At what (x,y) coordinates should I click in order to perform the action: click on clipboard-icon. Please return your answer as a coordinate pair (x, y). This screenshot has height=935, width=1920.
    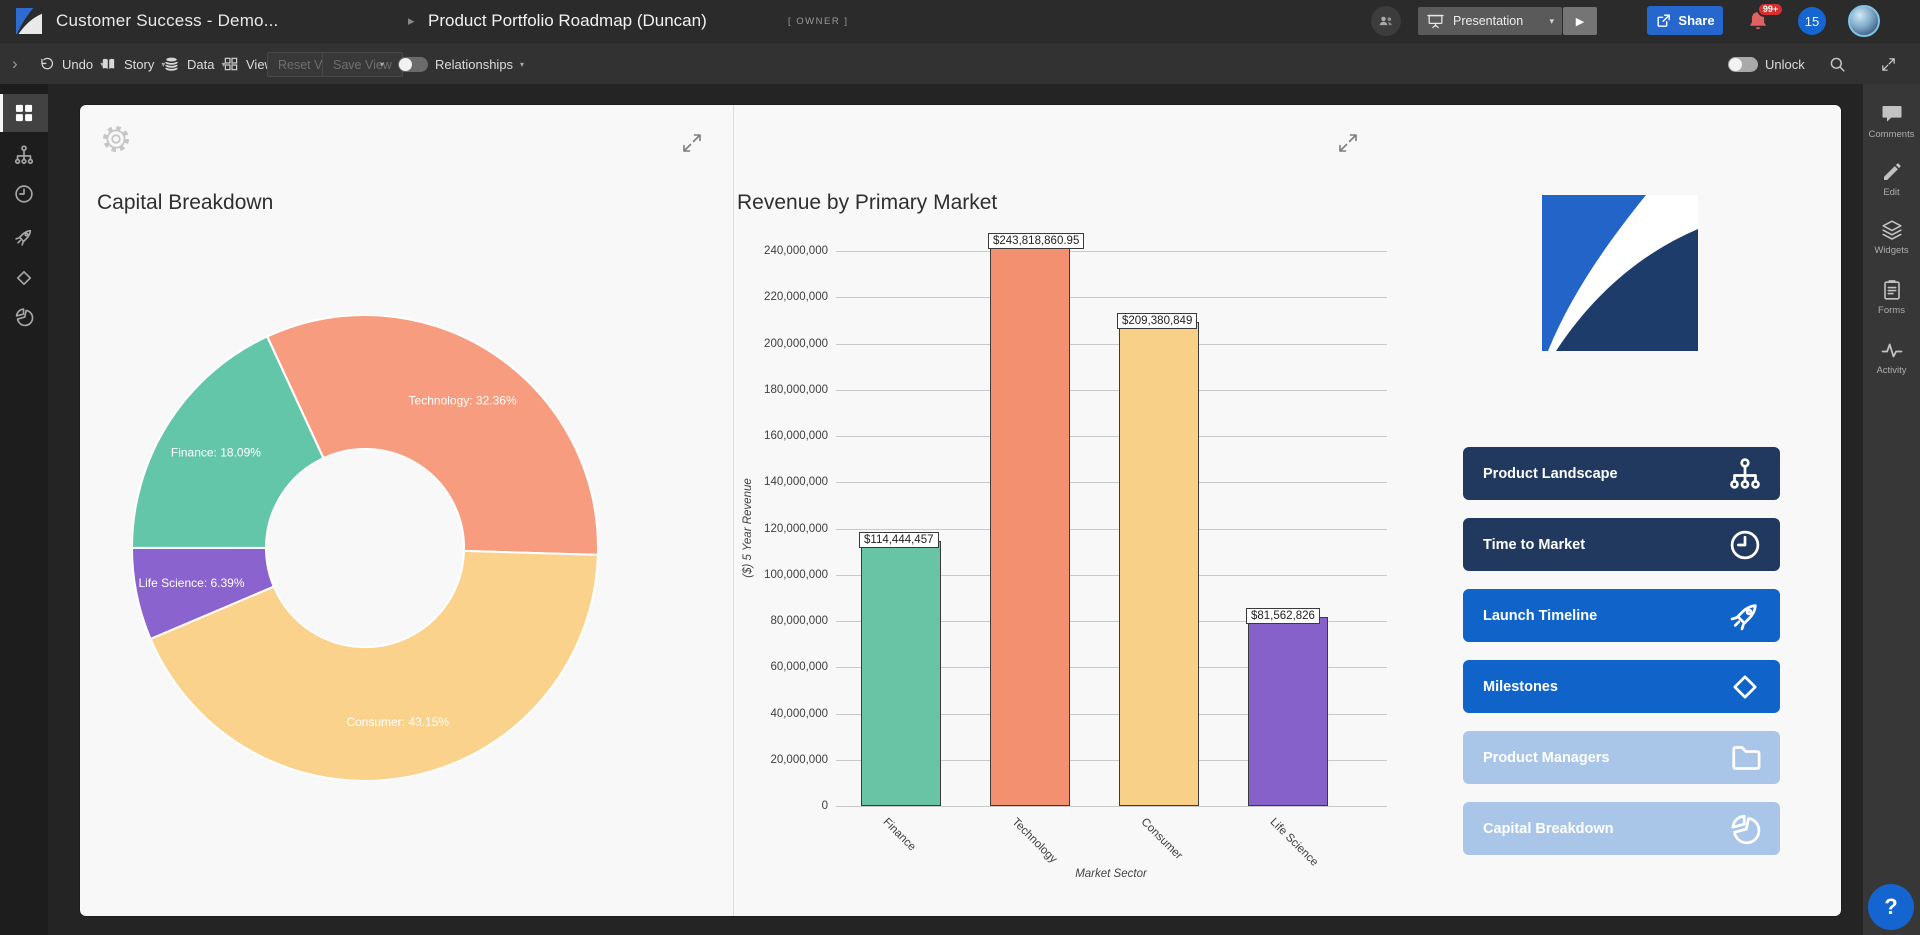
    Looking at the image, I should click on (1891, 290).